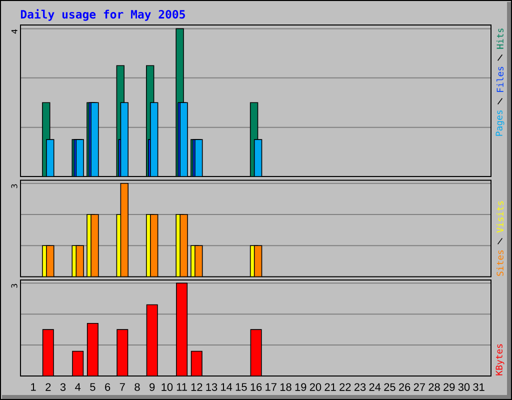 The image size is (512, 400). What do you see at coordinates (78, 387) in the screenshot?
I see `x-tick-label: 4` at bounding box center [78, 387].